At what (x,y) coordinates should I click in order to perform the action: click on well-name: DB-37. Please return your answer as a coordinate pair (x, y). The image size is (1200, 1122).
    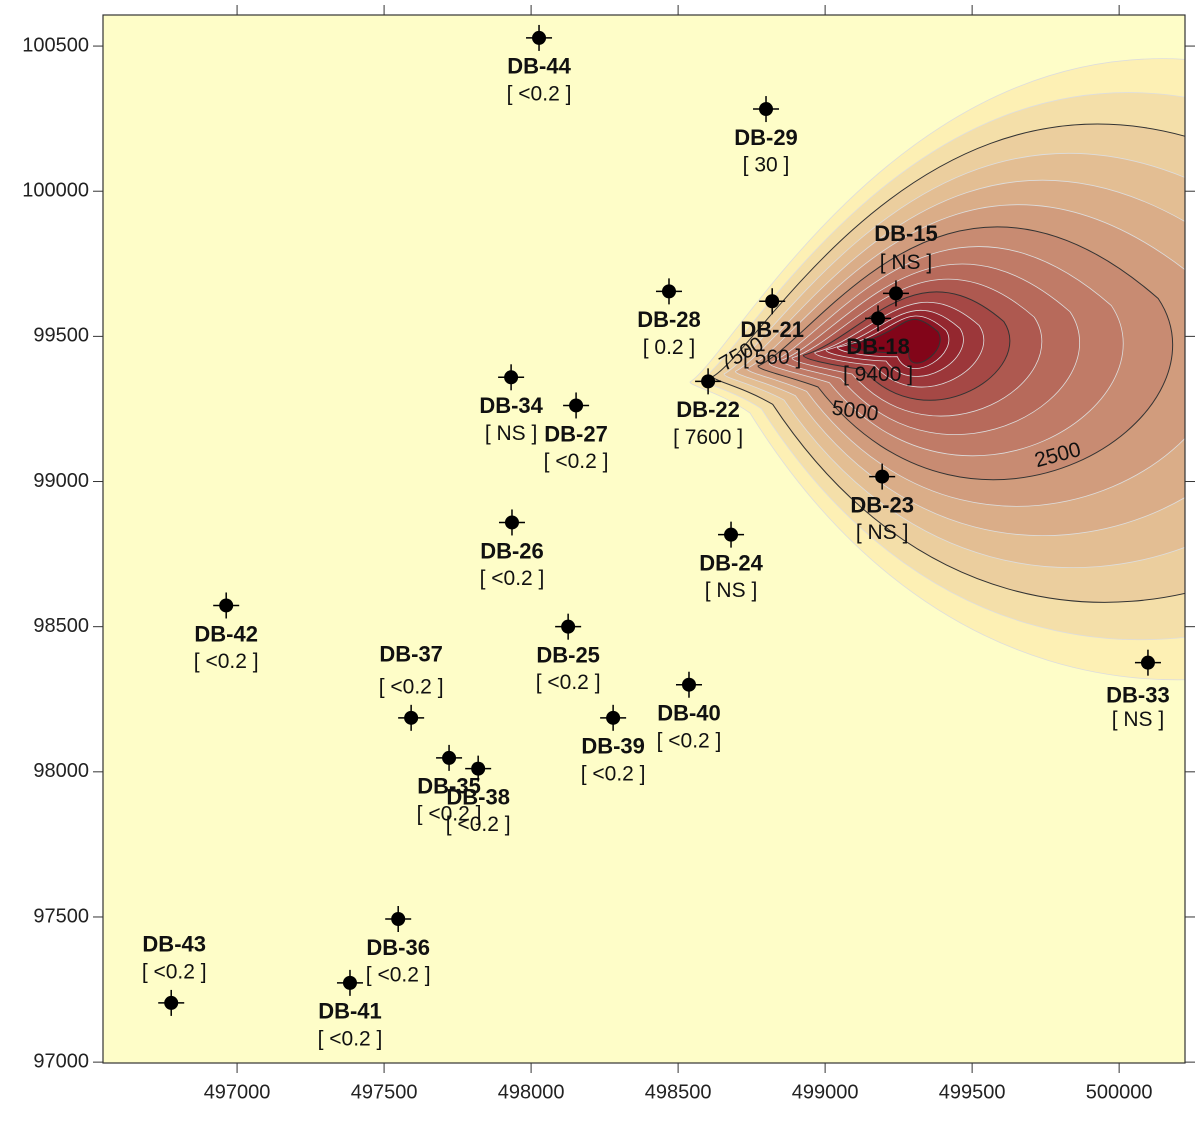
    Looking at the image, I should click on (411, 654).